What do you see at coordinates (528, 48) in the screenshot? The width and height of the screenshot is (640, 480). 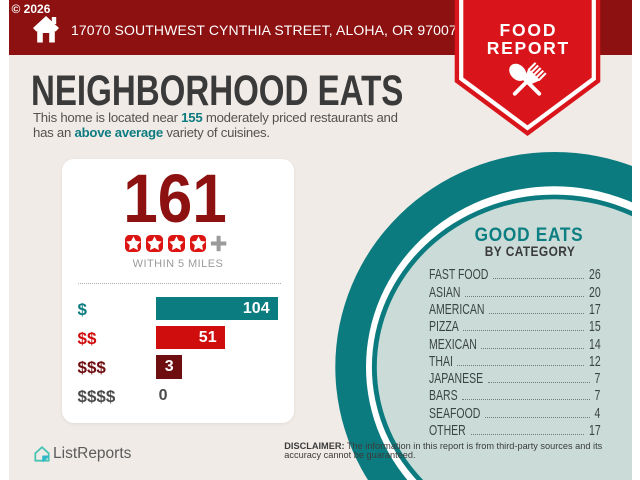 I see `svg-text: REPORT` at bounding box center [528, 48].